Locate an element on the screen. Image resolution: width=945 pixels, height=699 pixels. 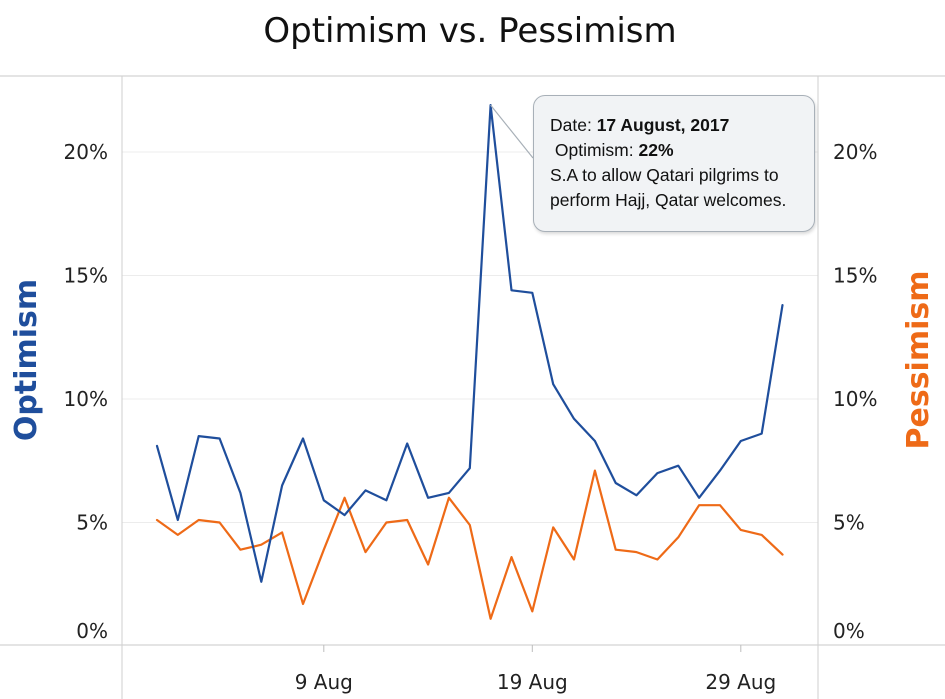
left-y-tick-label: 15% is located at coordinates (86, 276).